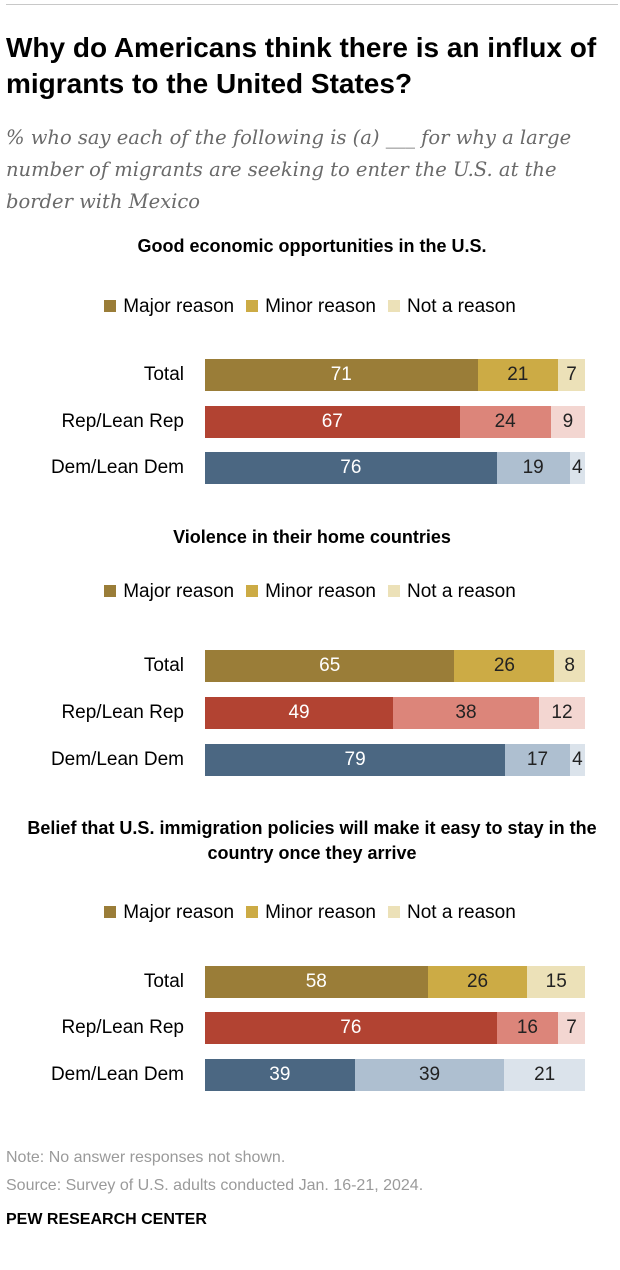 Image resolution: width=620 pixels, height=1270 pixels. I want to click on bar-segment-major: 79, so click(355, 760).